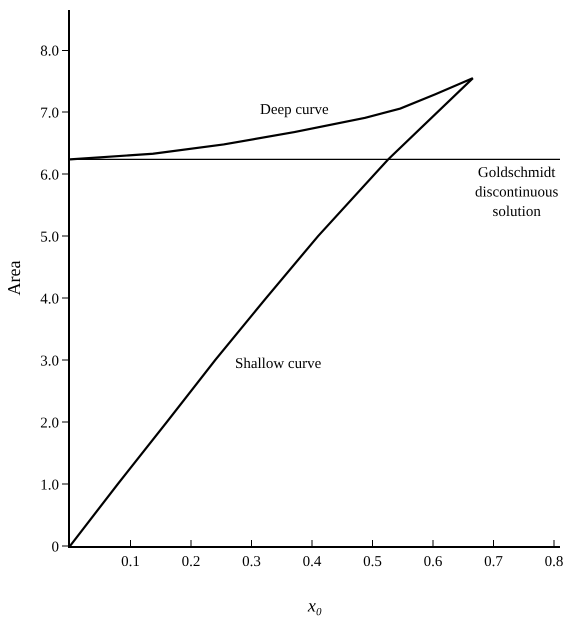 The height and width of the screenshot is (626, 580). I want to click on x-tick-label: 0.6, so click(433, 562).